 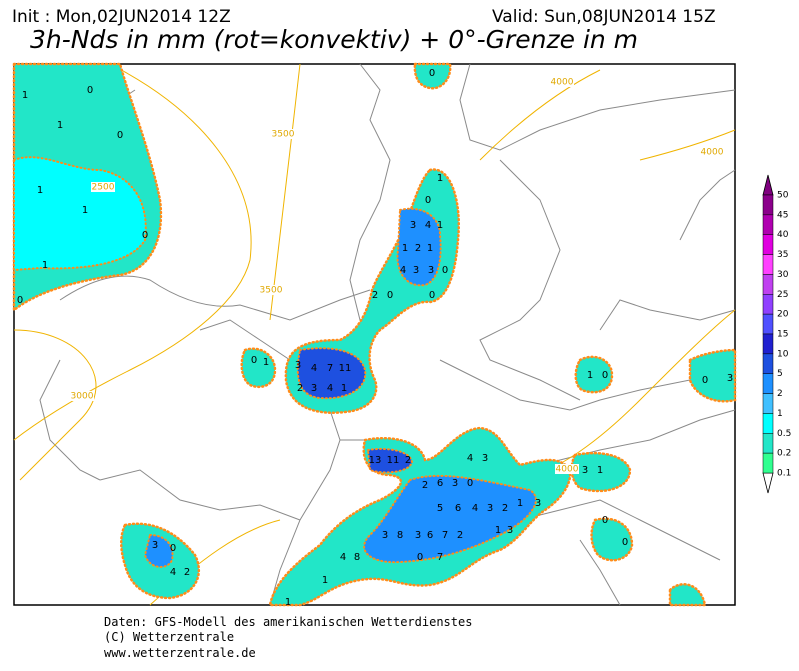 What do you see at coordinates (780, 414) in the screenshot?
I see `colorbar-label: 1` at bounding box center [780, 414].